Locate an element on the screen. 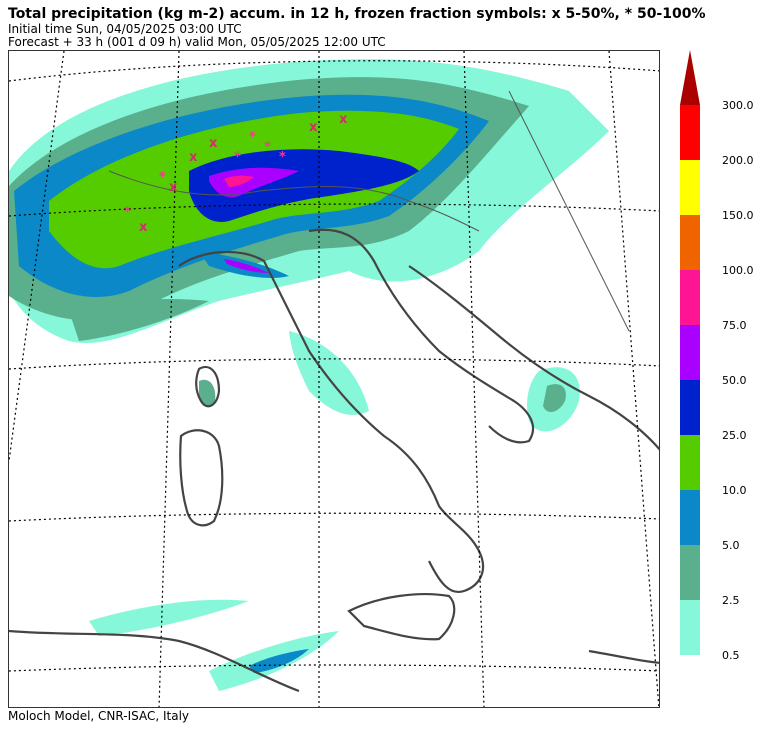 The height and width of the screenshot is (731, 760). frozen-fraction-symbols: x x x x x x * * * * * * is located at coordinates (236, 173).